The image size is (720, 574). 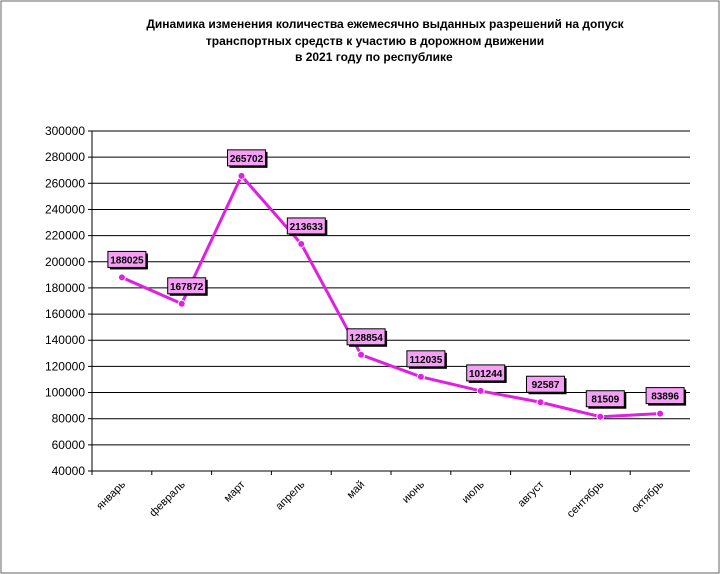 I want to click on data-label: 167872, so click(x=187, y=287).